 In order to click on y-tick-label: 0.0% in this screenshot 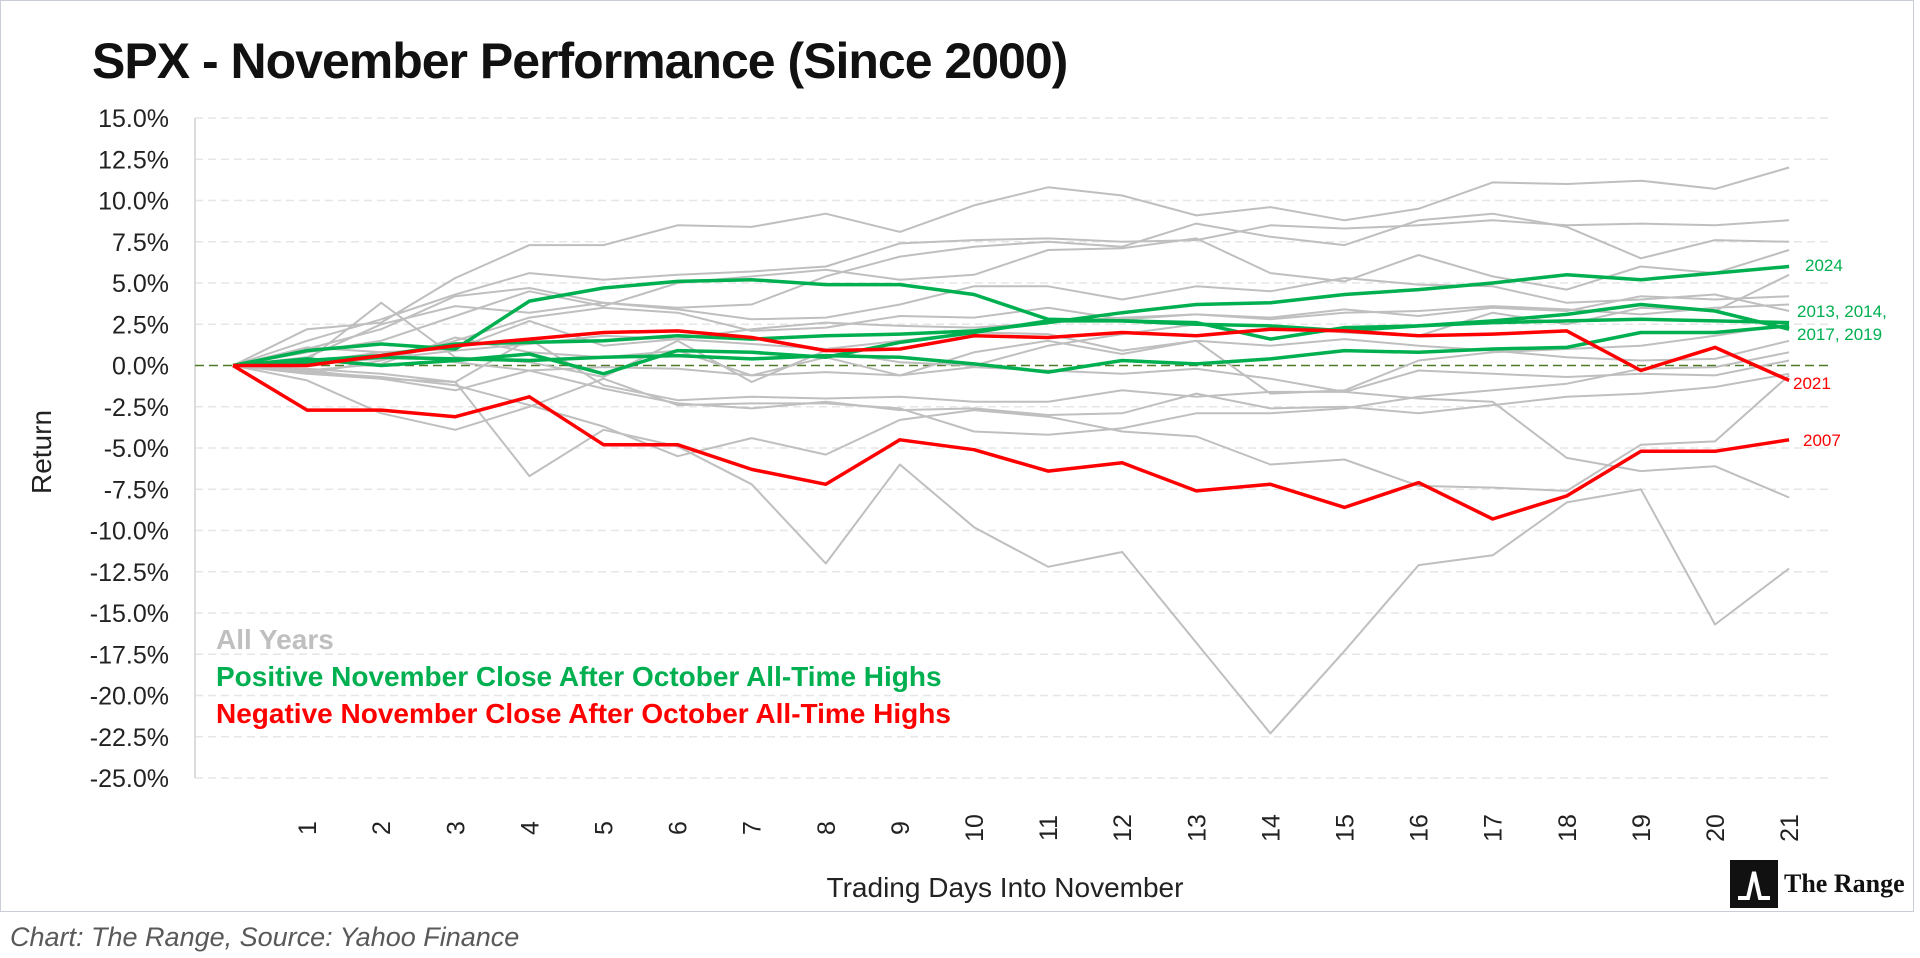, I will do `click(140, 367)`.